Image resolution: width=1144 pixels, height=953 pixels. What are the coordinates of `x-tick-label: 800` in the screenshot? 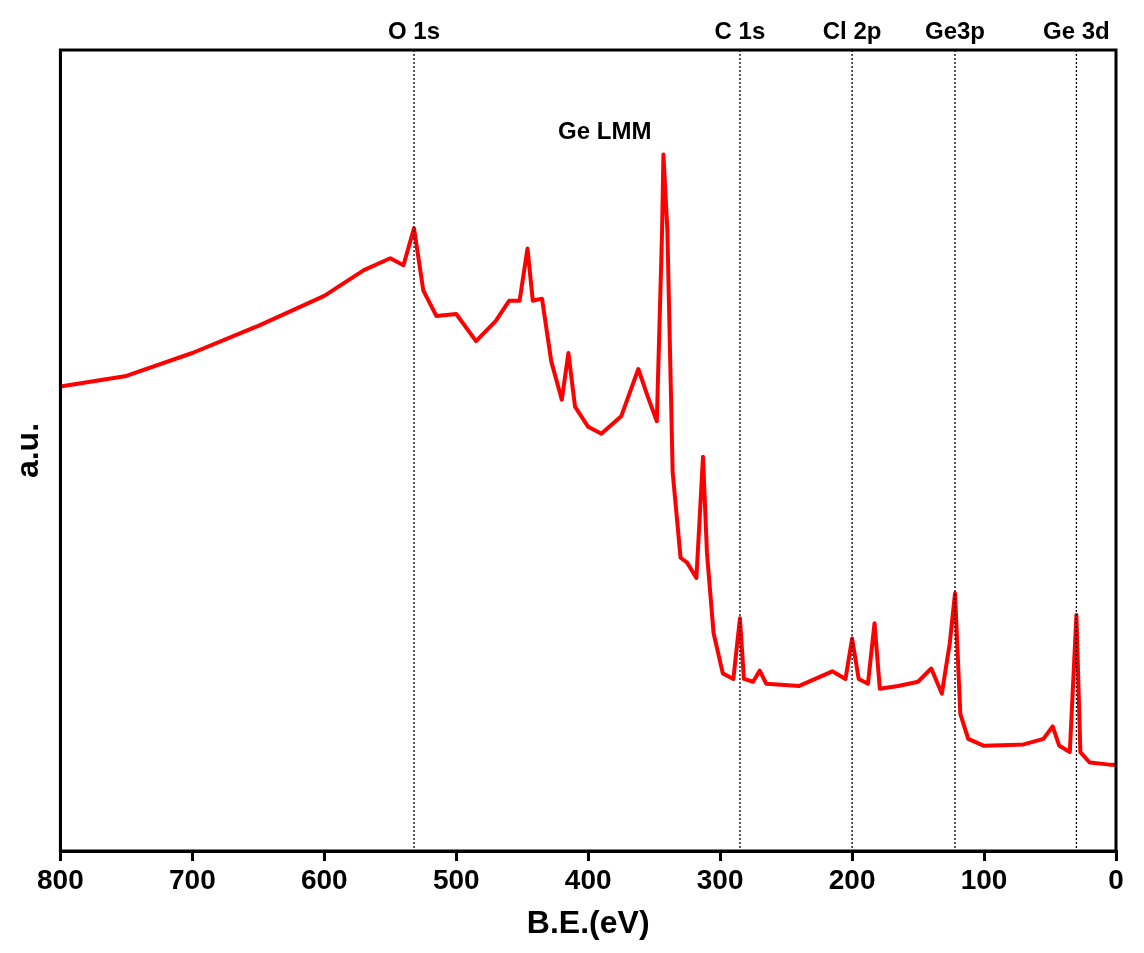 It's located at (60, 879).